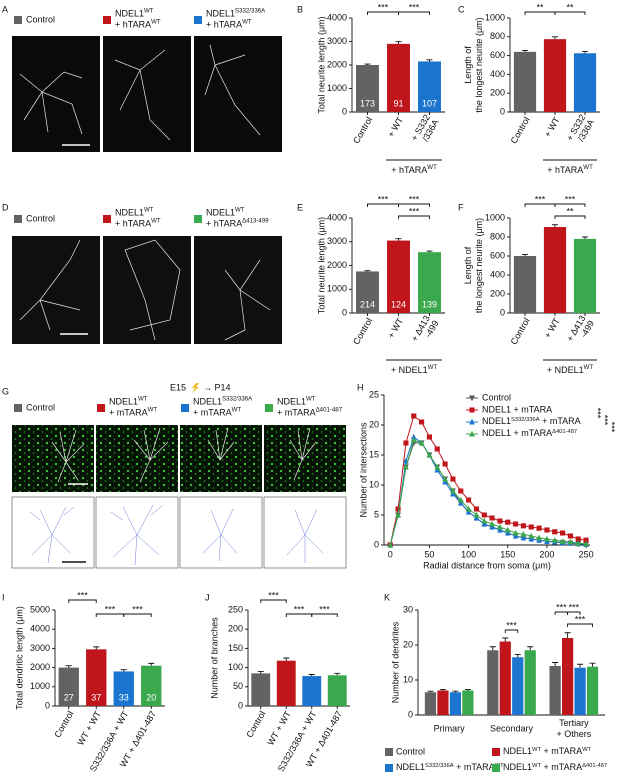 The height and width of the screenshot is (782, 617). Describe the element at coordinates (207, 597) in the screenshot. I see `panel-letter: J` at that location.